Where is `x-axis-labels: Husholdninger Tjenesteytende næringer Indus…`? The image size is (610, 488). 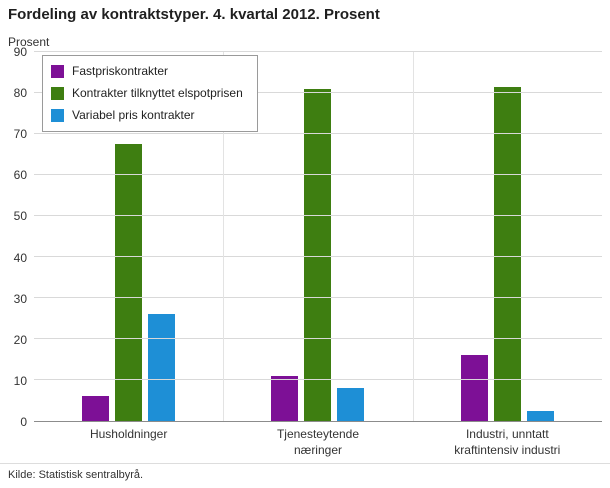
x-axis-labels: Husholdninger Tjenesteytende næringer Indus… is located at coordinates (318, 442).